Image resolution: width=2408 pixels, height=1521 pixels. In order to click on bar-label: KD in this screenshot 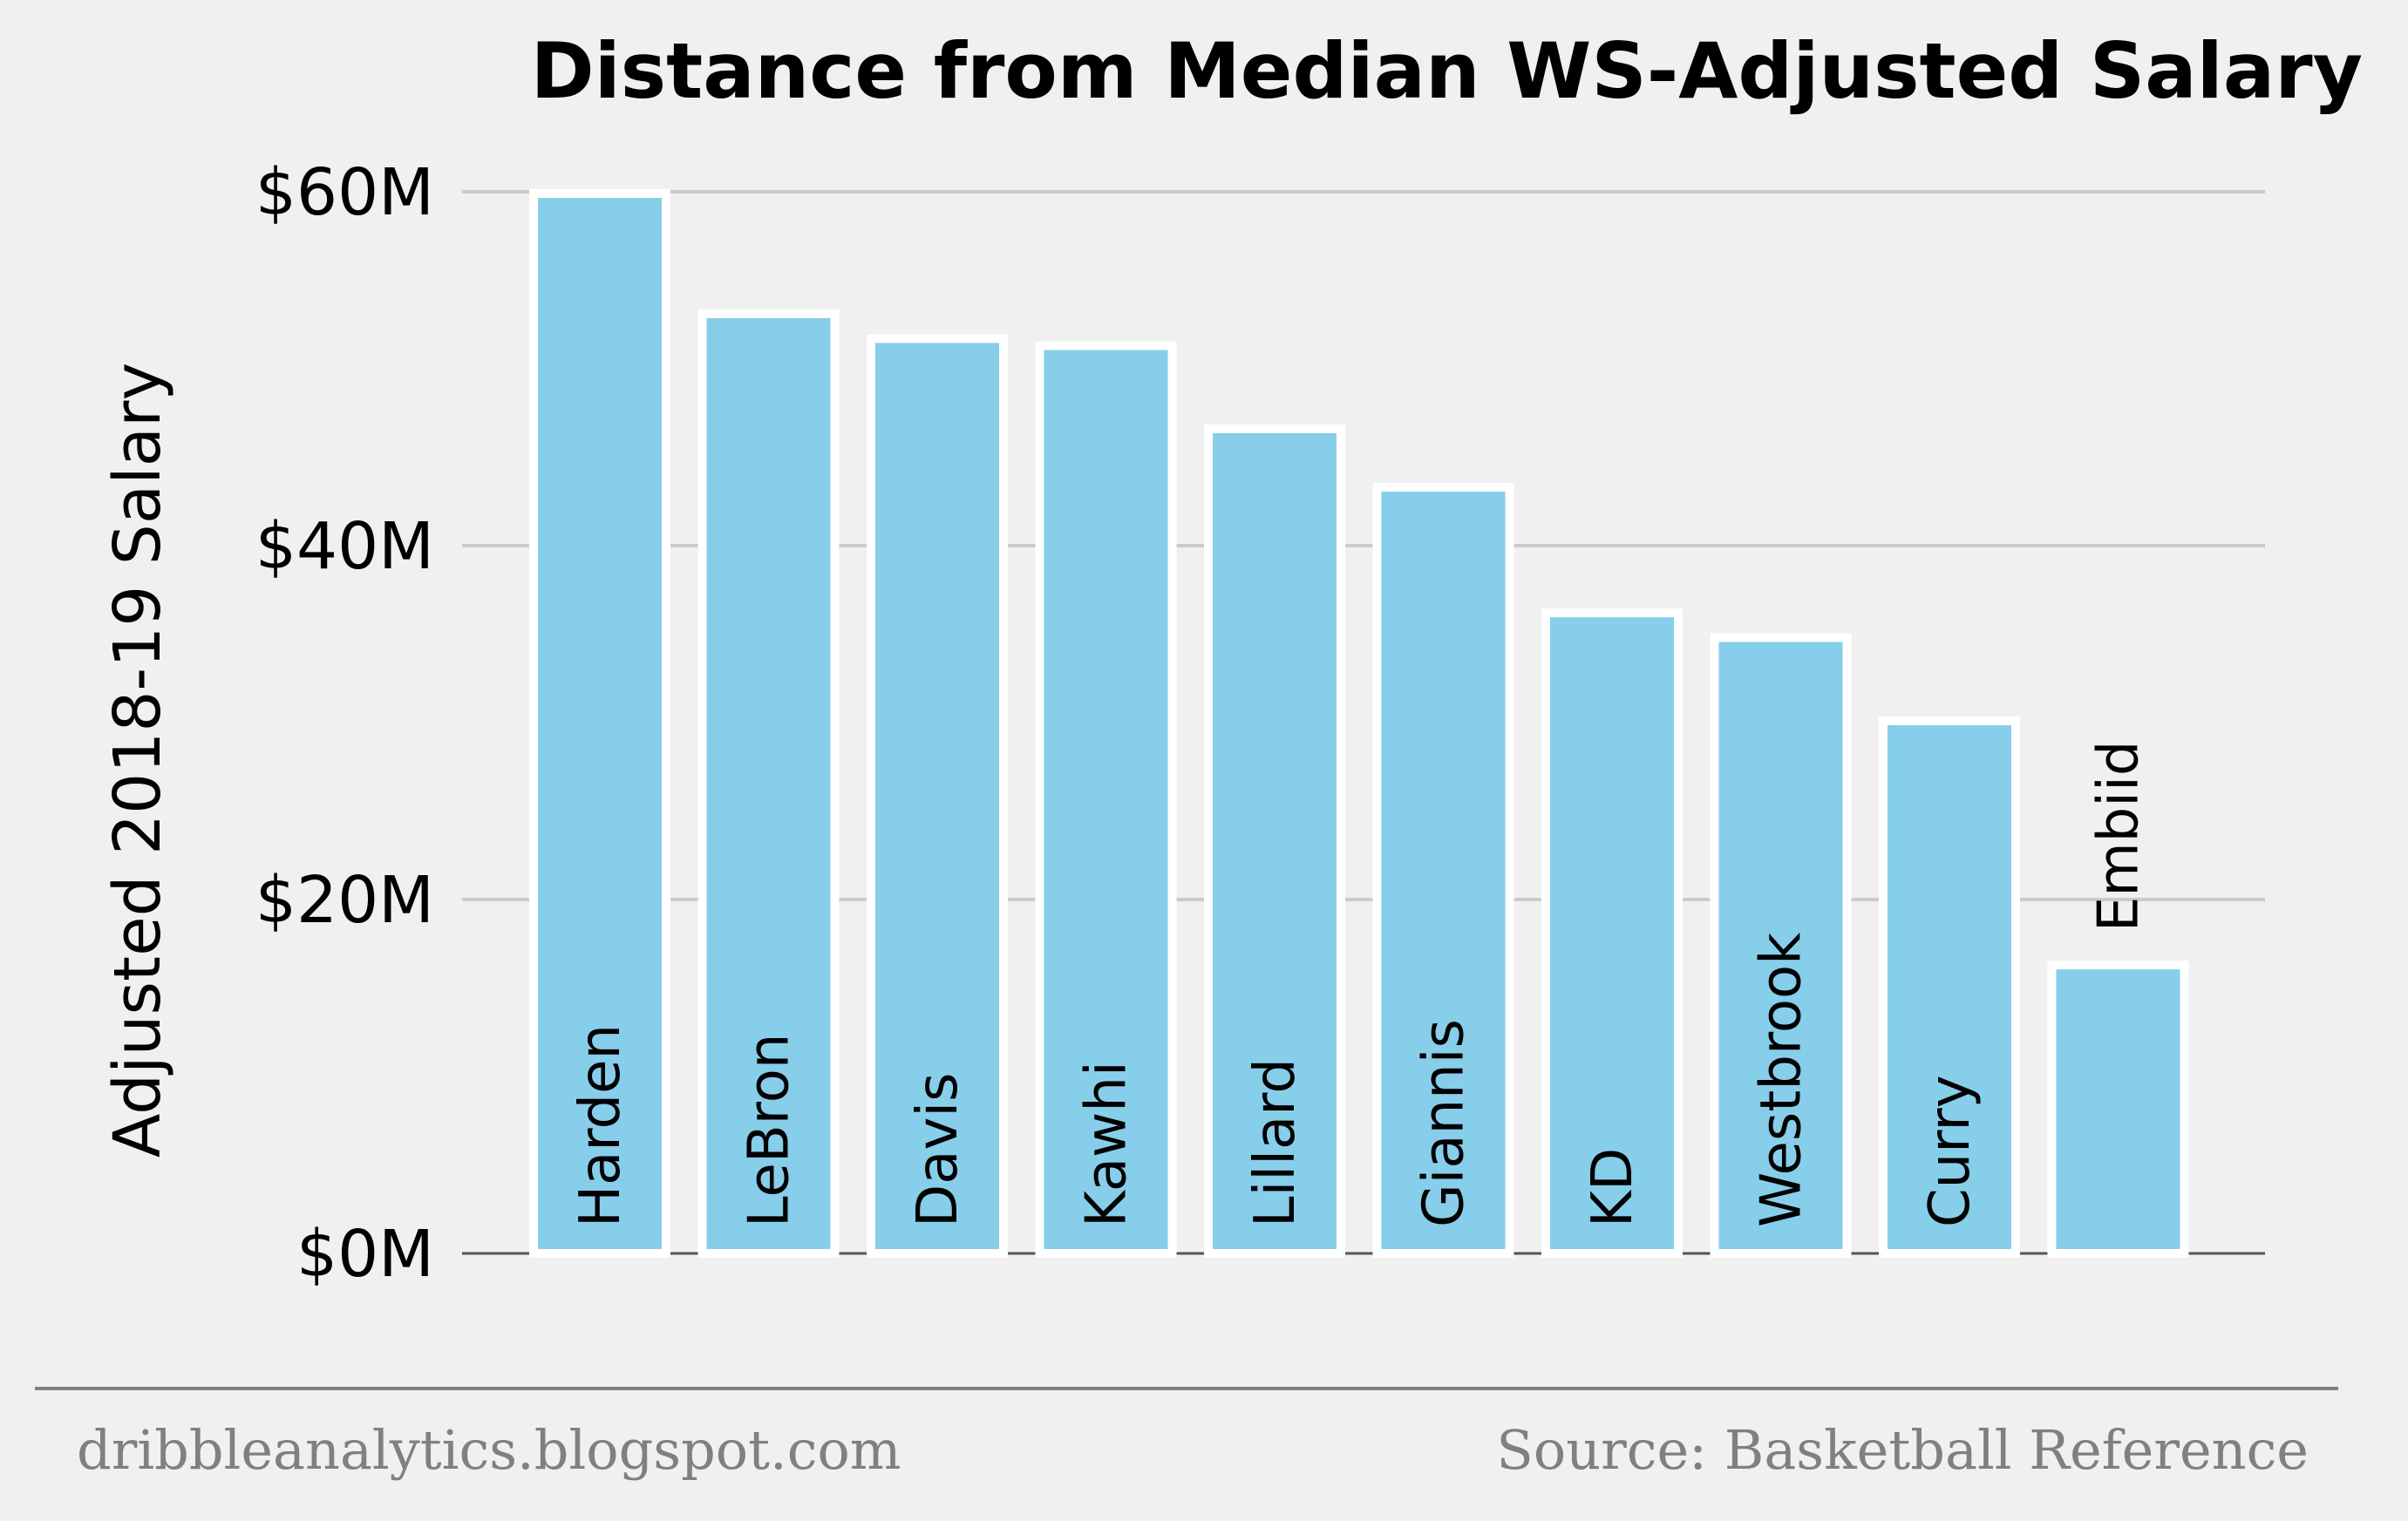, I will do `click(1613, 1187)`.